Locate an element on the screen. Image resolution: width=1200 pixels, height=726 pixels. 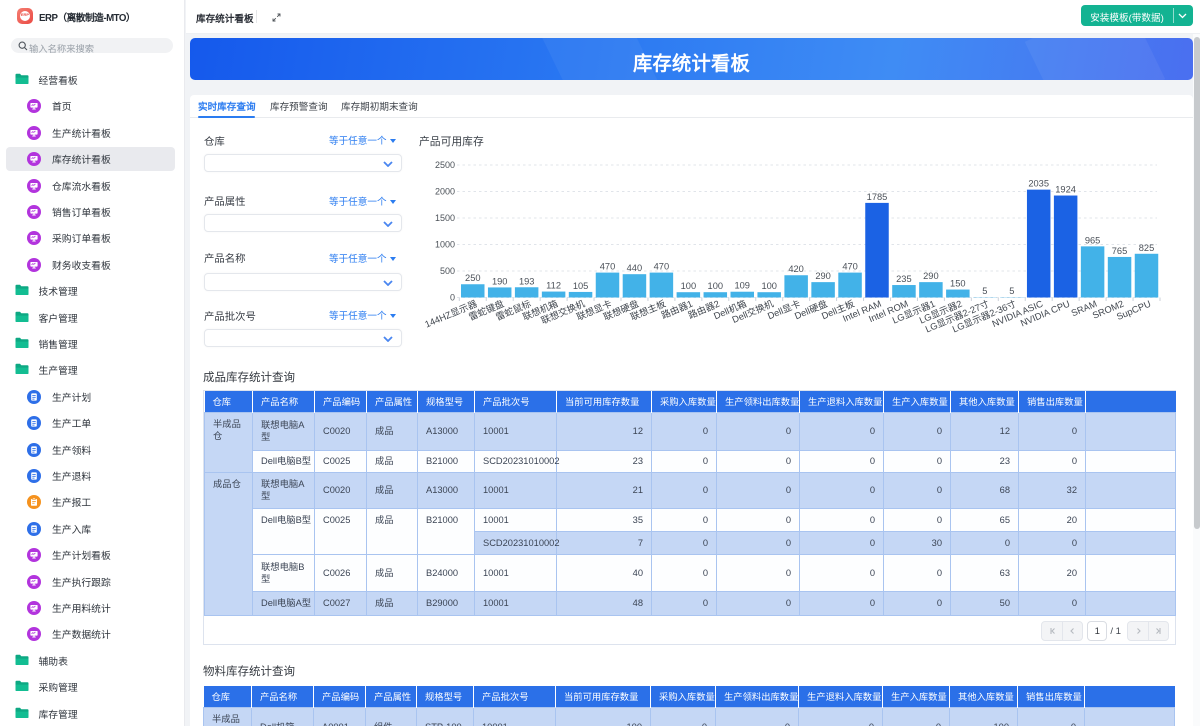
svg-text: 825 is located at coordinates (1147, 248).